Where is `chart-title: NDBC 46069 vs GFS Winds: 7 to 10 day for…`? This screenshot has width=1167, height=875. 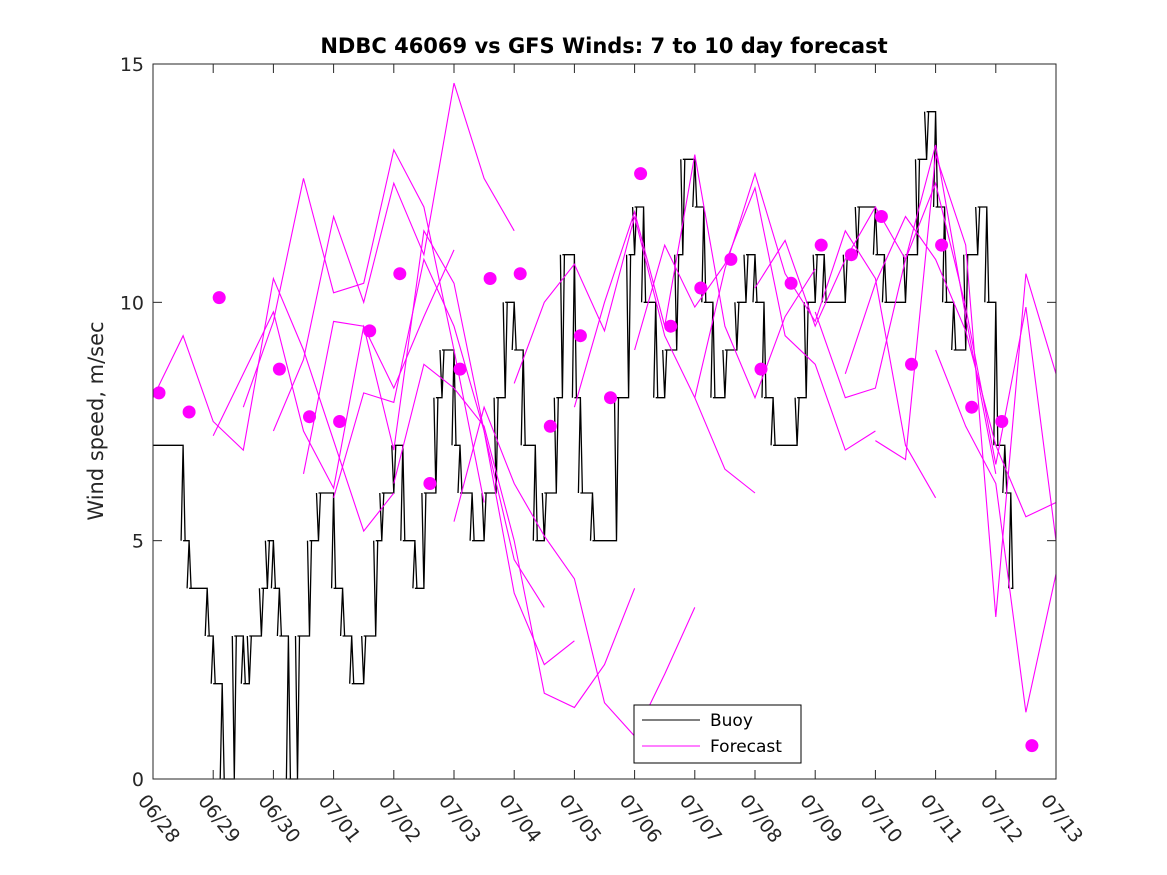 chart-title: NDBC 46069 vs GFS Winds: 7 to 10 day for… is located at coordinates (603, 46).